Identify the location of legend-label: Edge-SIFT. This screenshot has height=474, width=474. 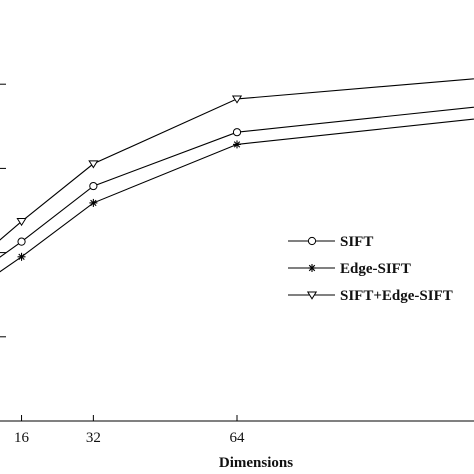
(375, 269).